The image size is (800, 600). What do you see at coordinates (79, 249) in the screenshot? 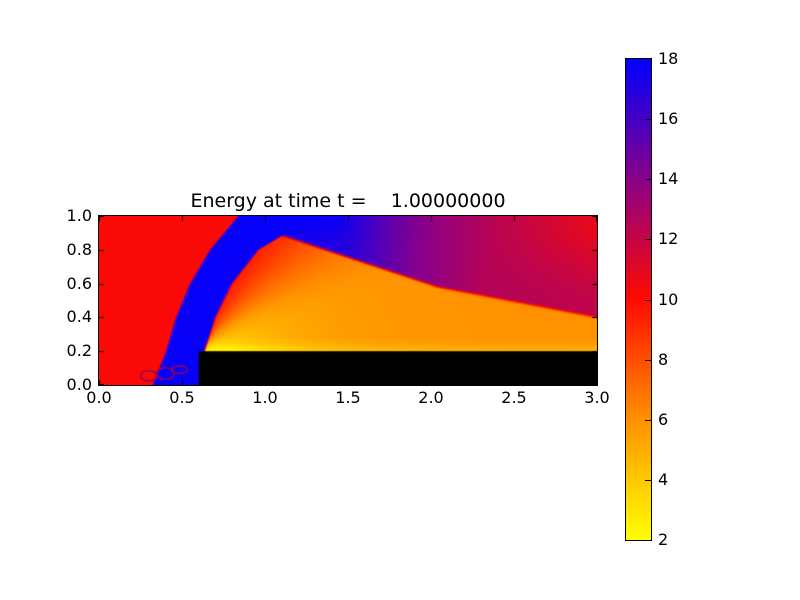
I see `y-tick-label: 0.8` at bounding box center [79, 249].